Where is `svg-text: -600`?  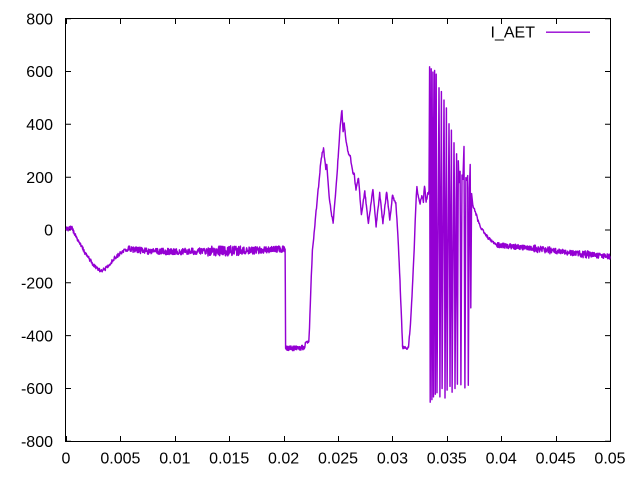
svg-text: -600 is located at coordinates (37, 389).